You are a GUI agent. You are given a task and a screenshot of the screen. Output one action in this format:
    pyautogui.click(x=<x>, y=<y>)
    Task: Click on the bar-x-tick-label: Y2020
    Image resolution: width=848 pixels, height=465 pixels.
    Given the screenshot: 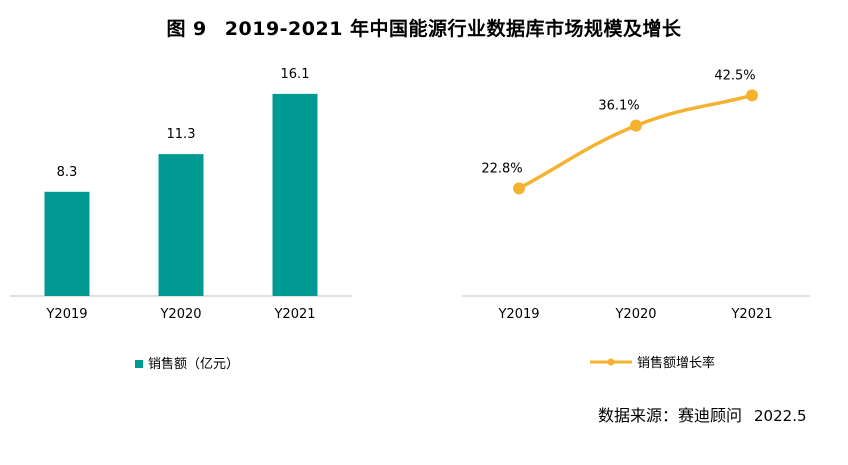 What is the action you would take?
    pyautogui.click(x=180, y=314)
    